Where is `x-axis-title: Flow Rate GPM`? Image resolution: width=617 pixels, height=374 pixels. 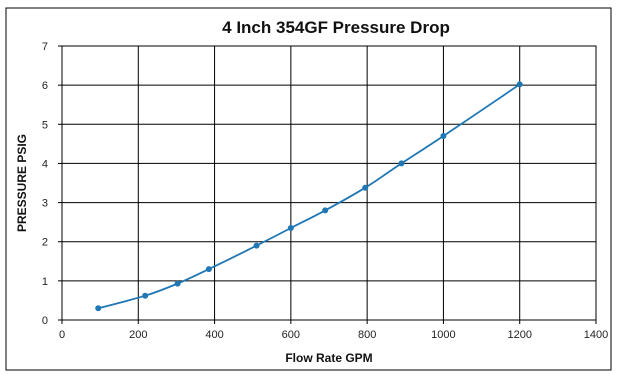 x-axis-title: Flow Rate GPM is located at coordinates (328, 358).